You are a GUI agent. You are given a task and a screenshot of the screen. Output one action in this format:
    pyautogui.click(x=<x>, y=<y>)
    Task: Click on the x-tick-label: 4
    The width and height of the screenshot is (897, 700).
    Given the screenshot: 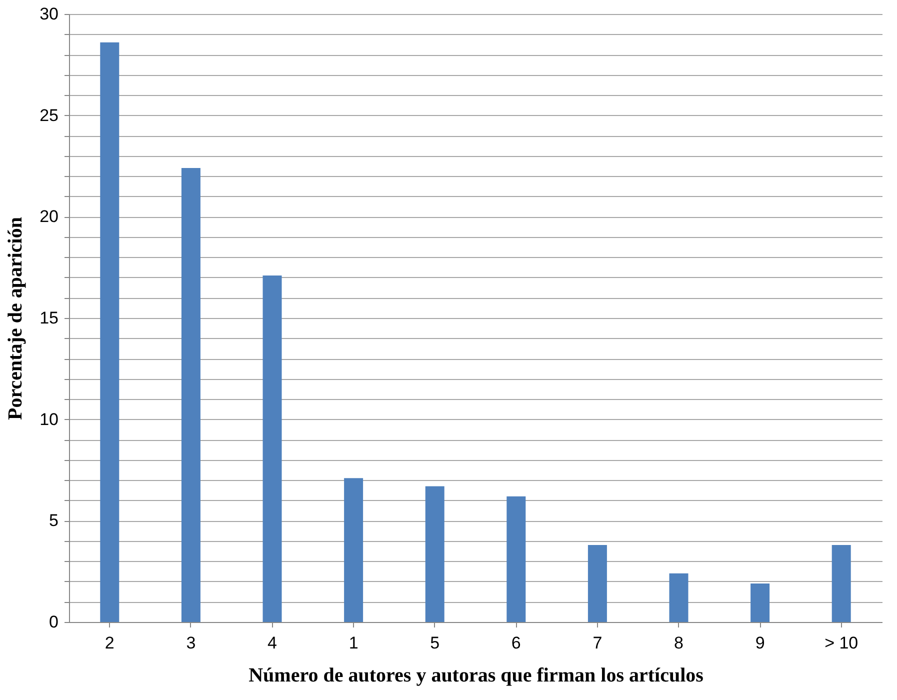 What is the action you would take?
    pyautogui.click(x=272, y=643)
    